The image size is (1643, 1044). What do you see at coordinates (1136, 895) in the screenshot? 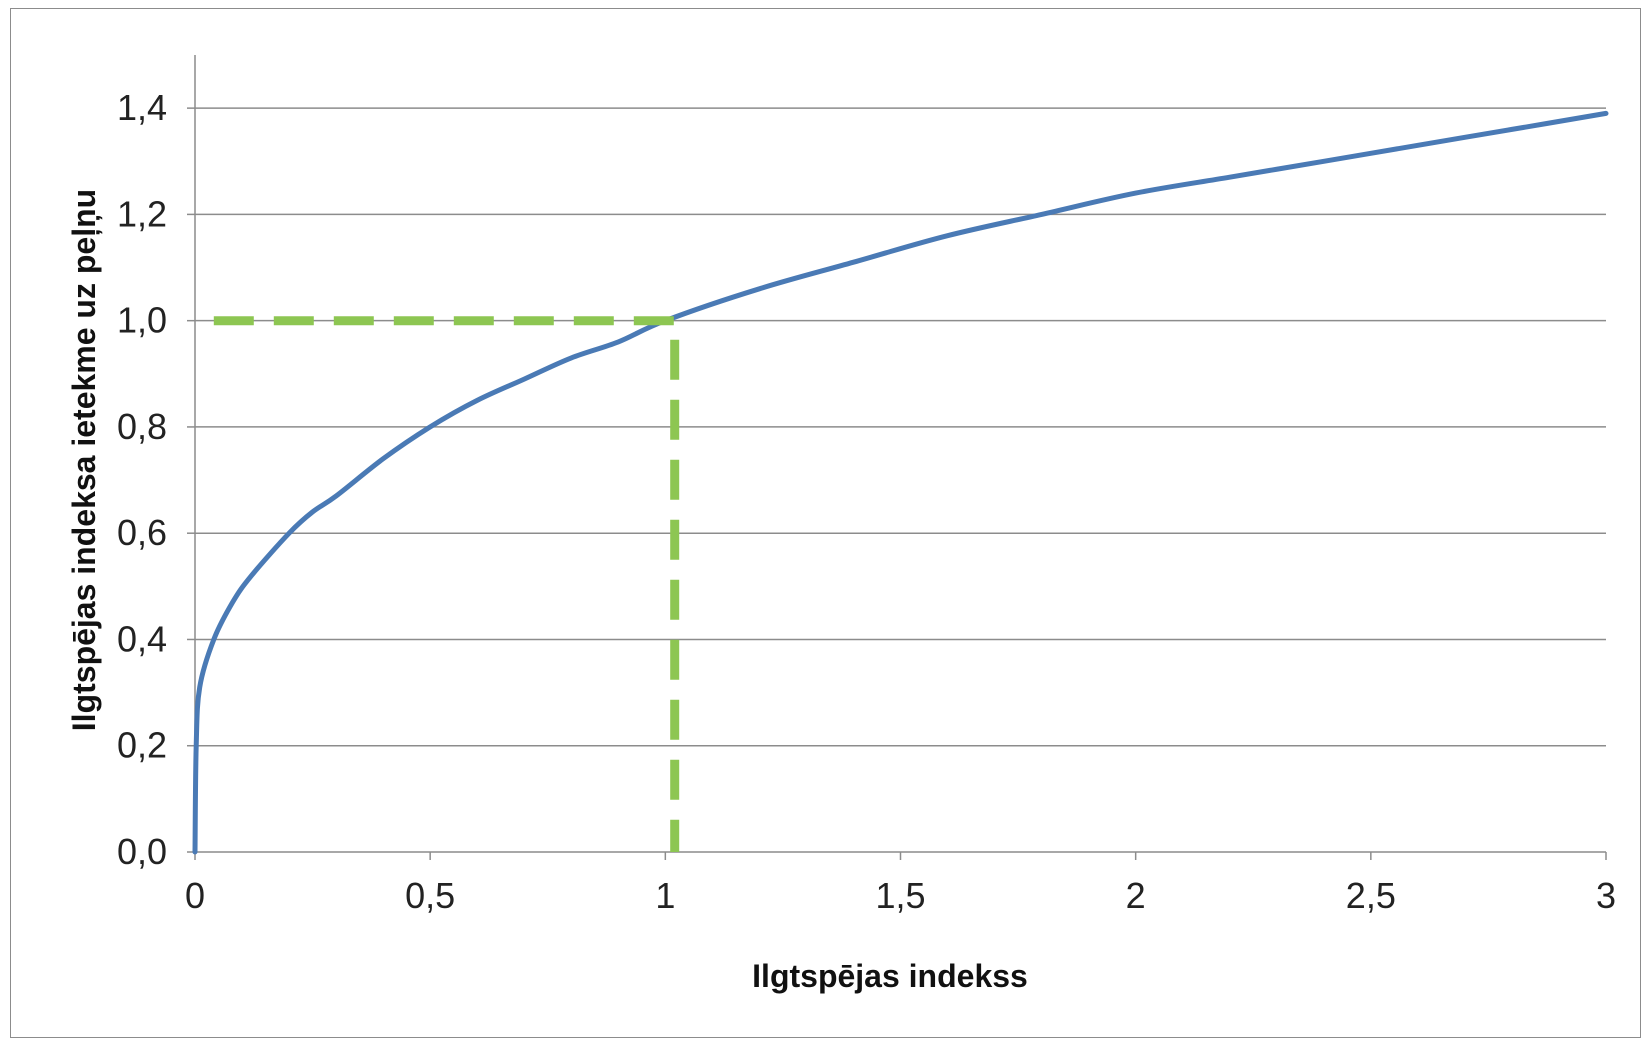
I see `x-tick-label-4: 2` at bounding box center [1136, 895].